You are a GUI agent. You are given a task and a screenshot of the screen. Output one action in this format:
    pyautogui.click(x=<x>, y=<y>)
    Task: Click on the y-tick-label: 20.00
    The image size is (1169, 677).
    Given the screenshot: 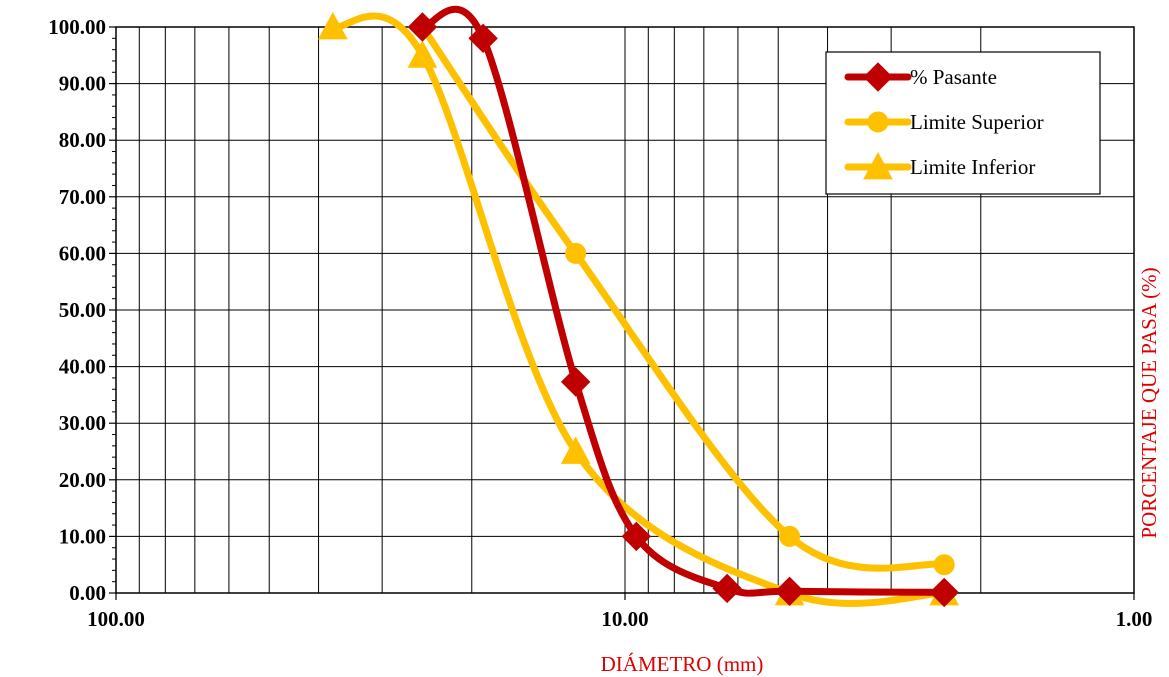 What is the action you would take?
    pyautogui.click(x=82, y=480)
    